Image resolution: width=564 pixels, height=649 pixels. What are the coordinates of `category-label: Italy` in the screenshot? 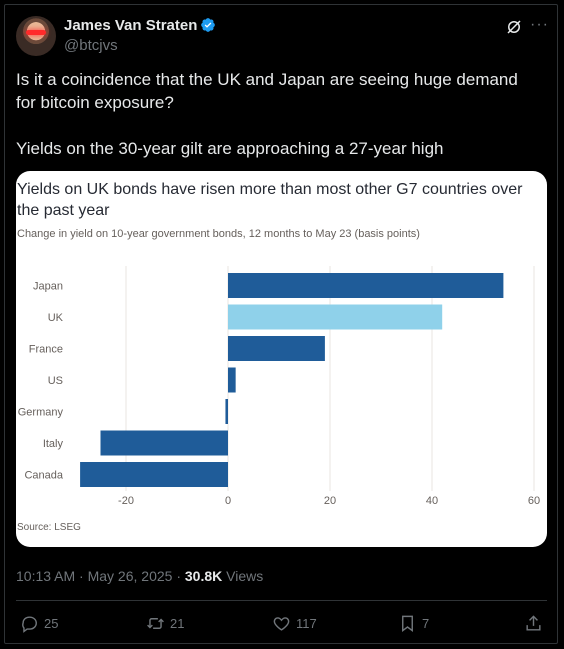 It's located at (53, 444).